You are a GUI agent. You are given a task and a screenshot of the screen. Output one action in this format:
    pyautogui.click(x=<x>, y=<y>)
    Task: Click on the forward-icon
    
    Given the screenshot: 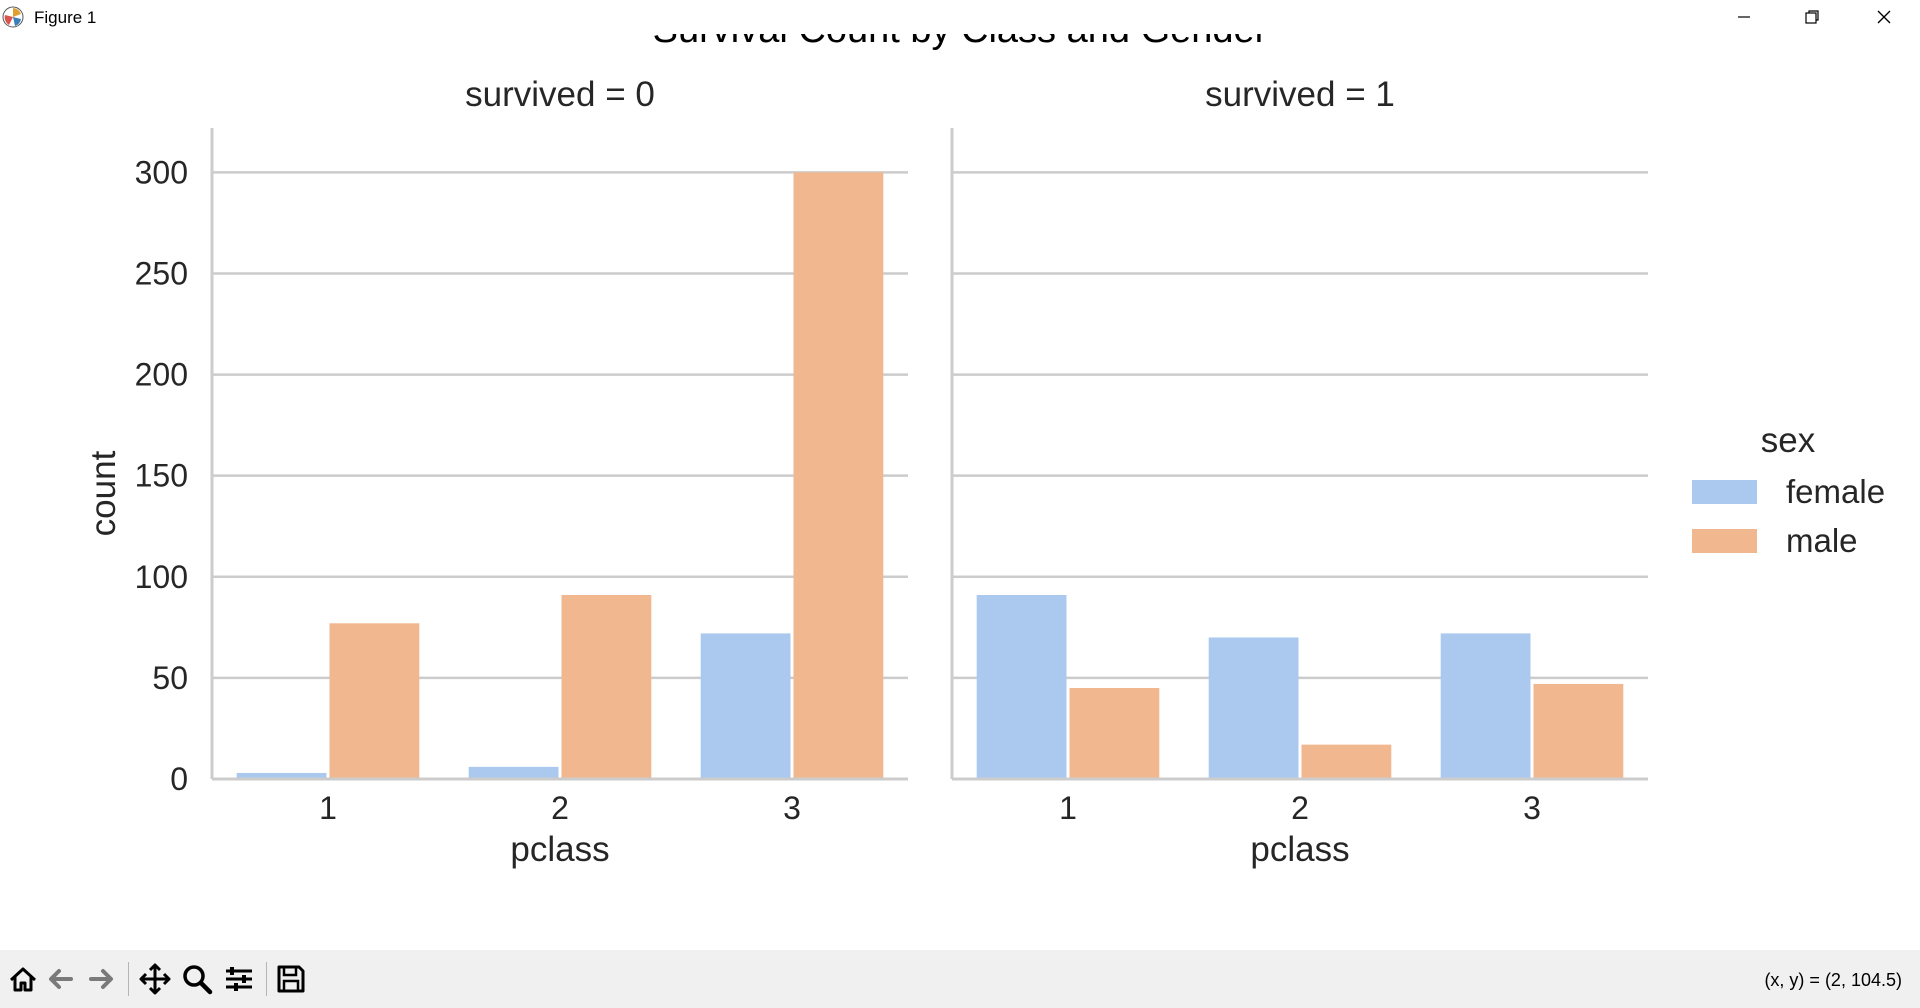 What is the action you would take?
    pyautogui.click(x=101, y=979)
    